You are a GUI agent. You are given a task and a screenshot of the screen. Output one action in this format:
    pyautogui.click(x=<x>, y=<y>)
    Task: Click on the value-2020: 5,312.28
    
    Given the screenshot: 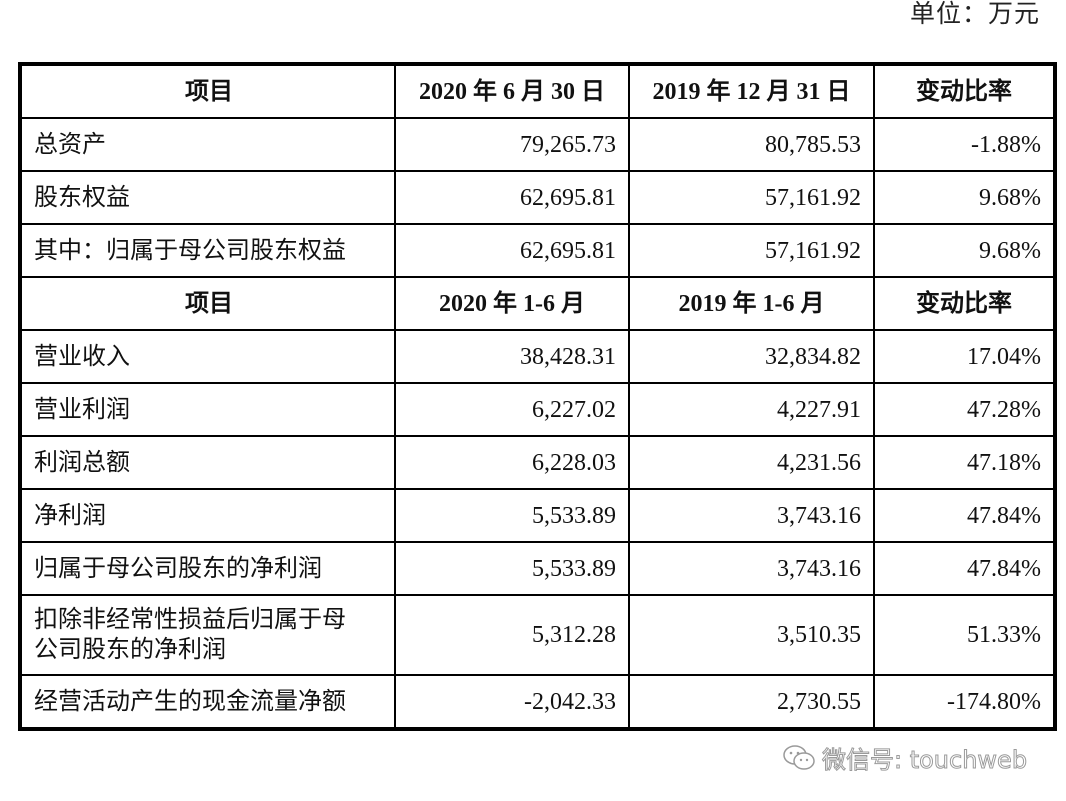 What is the action you would take?
    pyautogui.click(x=512, y=635)
    